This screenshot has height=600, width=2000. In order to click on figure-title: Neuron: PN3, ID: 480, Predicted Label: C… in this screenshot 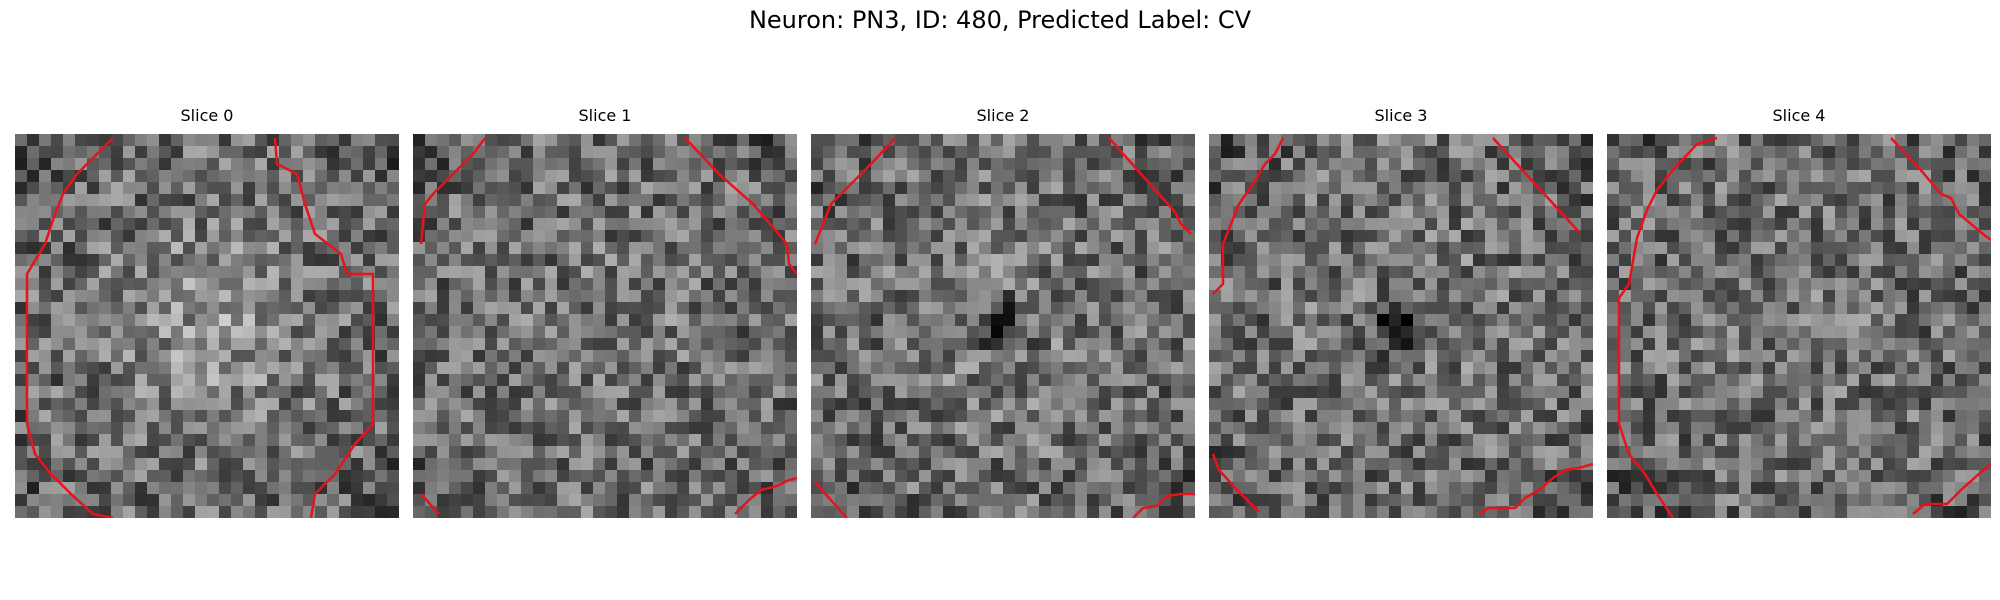, I will do `click(1000, 20)`.